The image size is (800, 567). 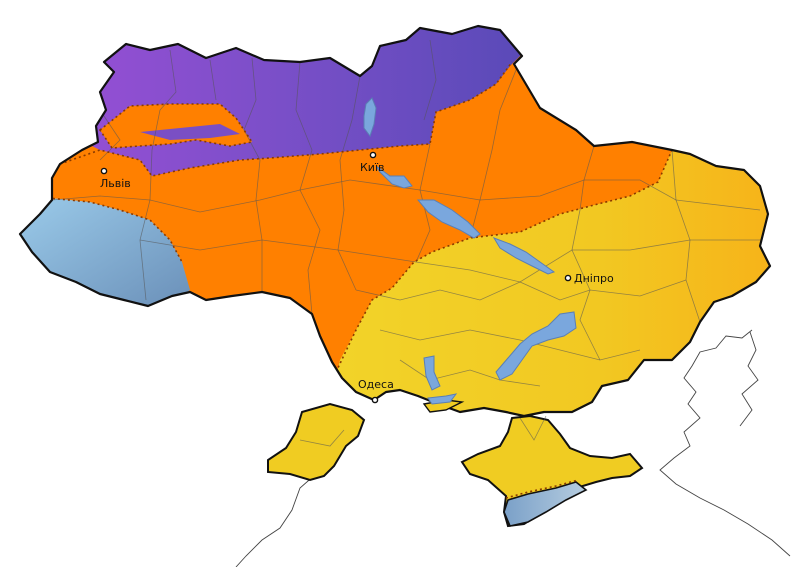 What do you see at coordinates (372, 167) in the screenshot?
I see `city-label-kyiv: Київ` at bounding box center [372, 167].